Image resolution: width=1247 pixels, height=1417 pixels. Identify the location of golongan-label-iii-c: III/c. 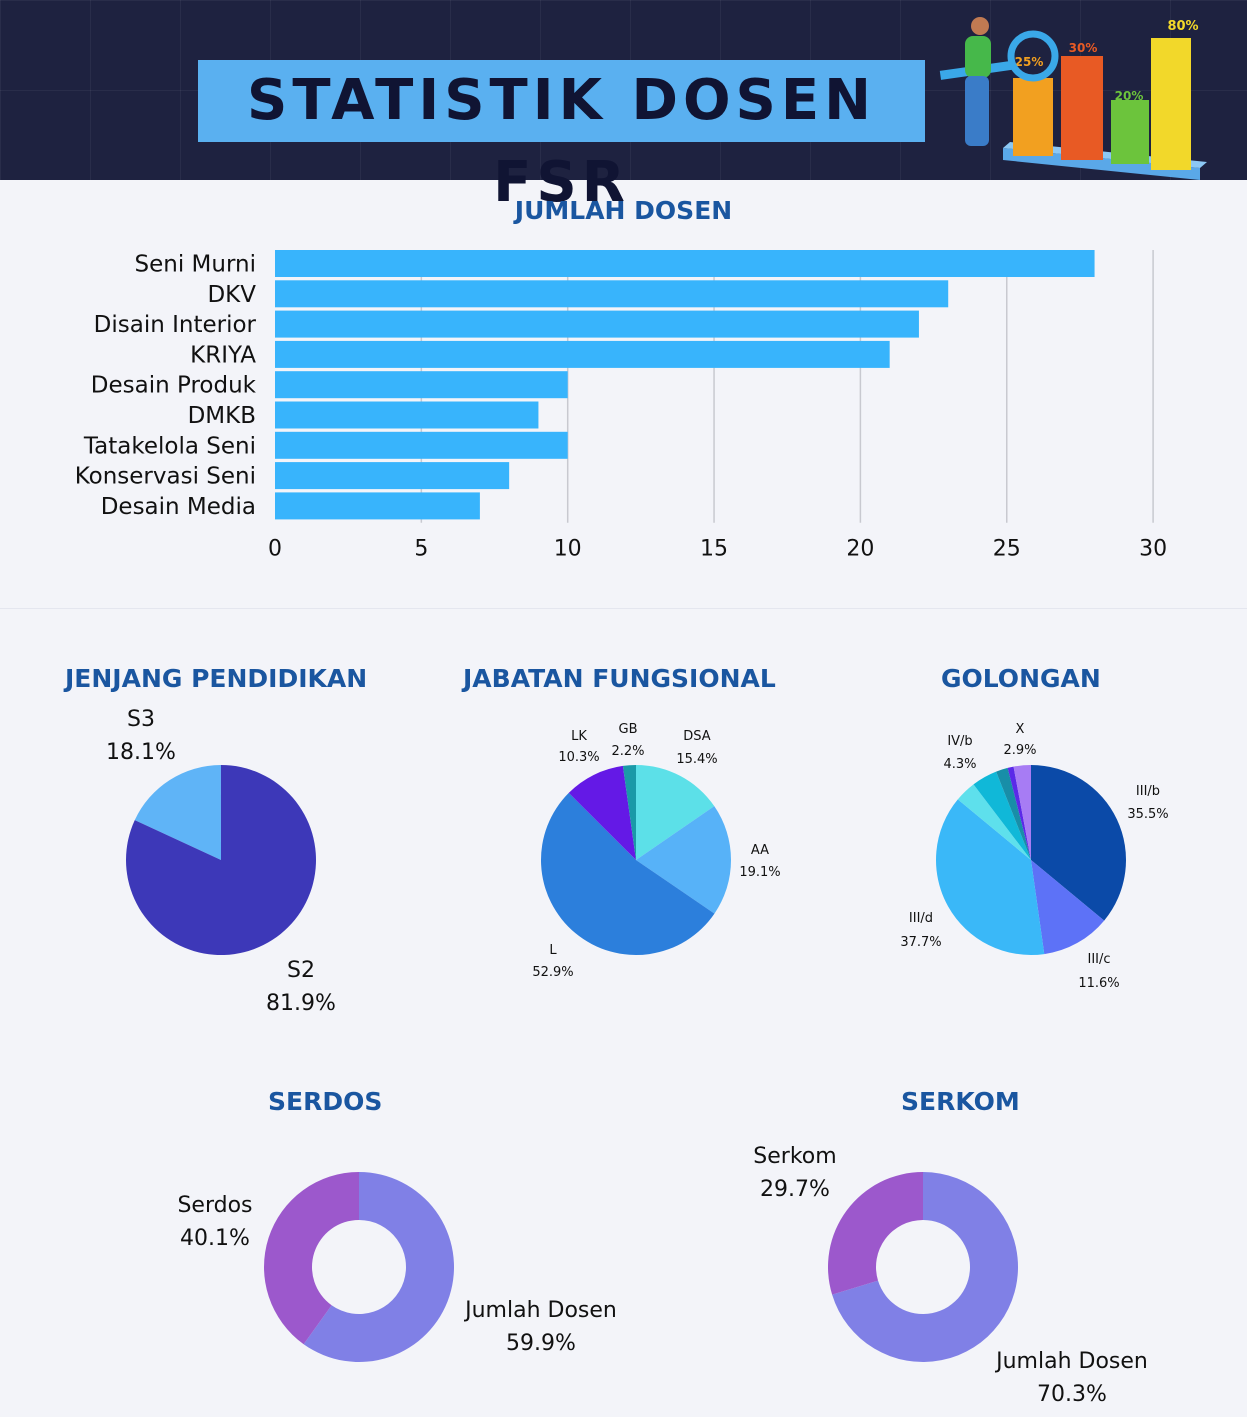
(1098, 959).